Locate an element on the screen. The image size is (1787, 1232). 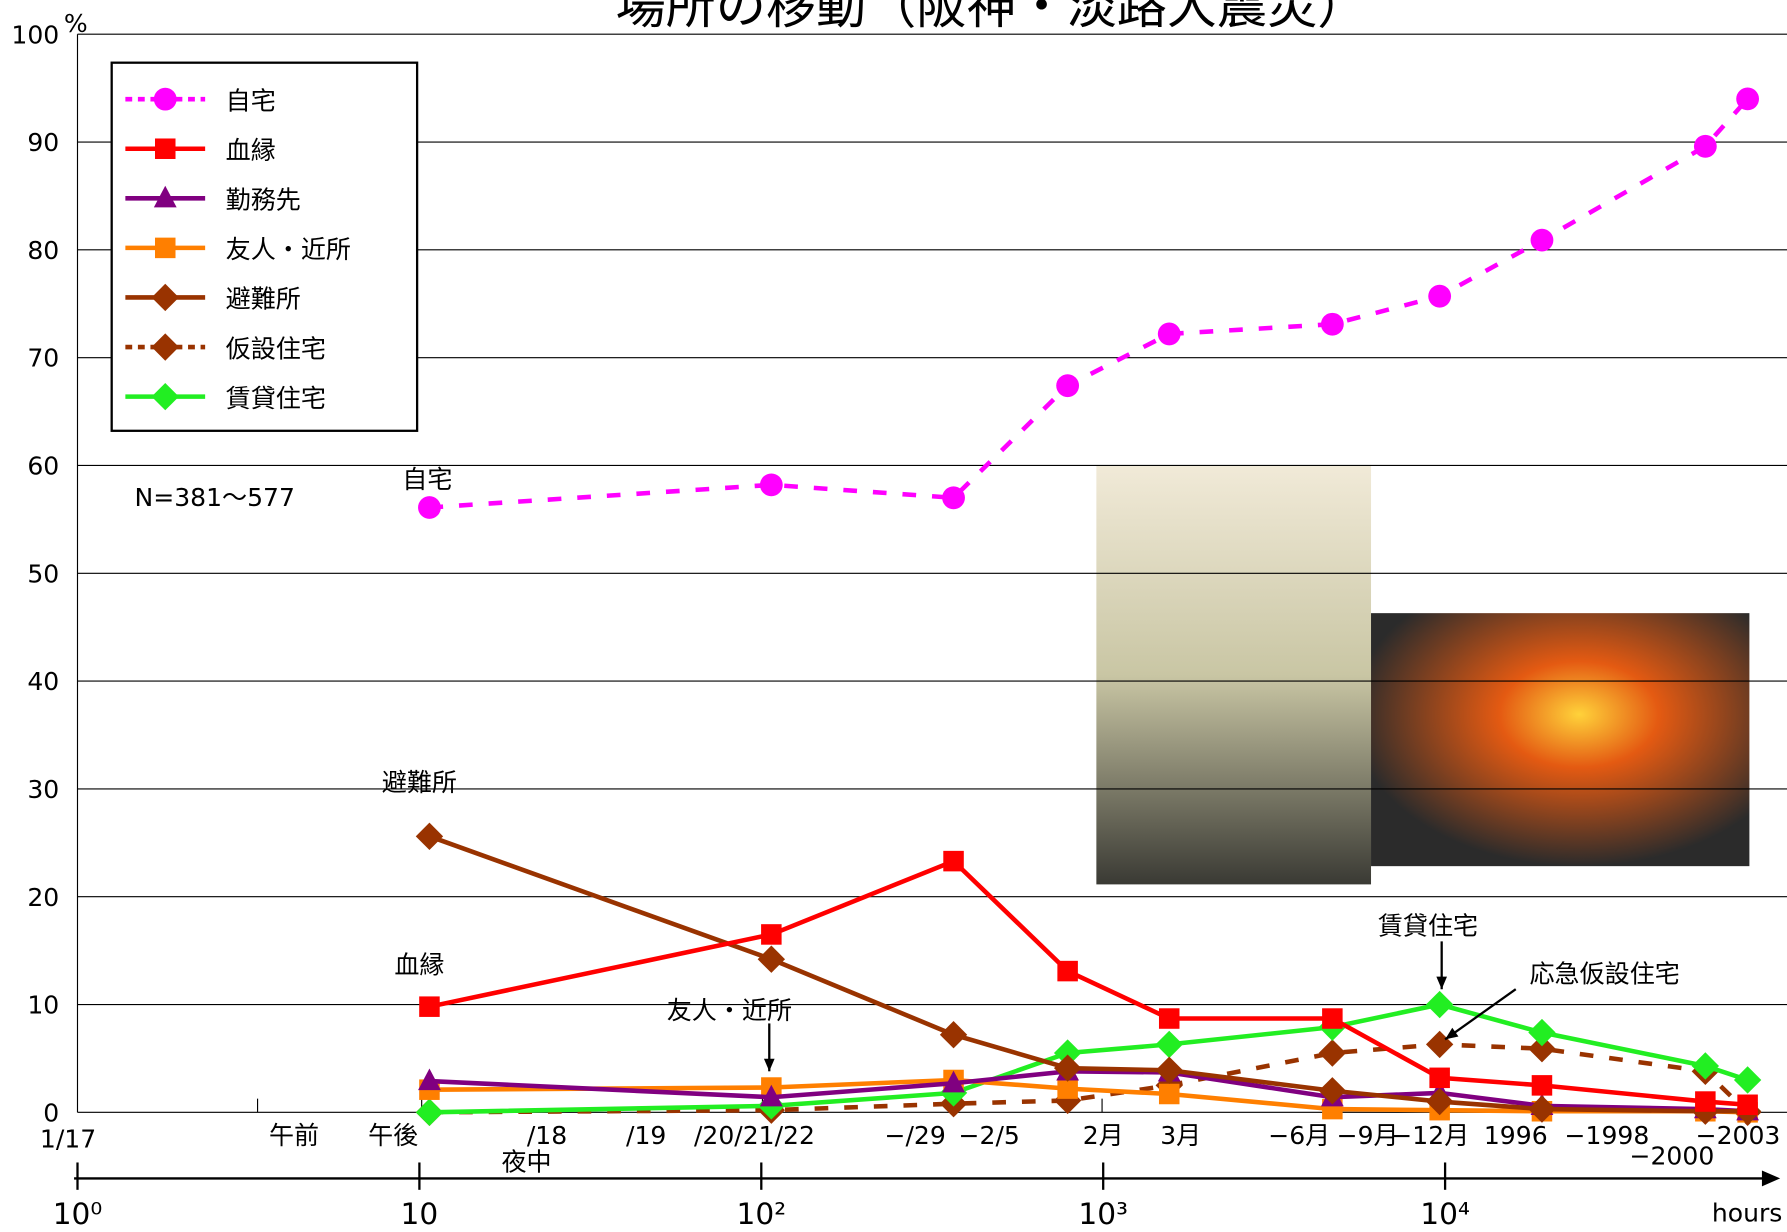
annotation: 避難所 is located at coordinates (419, 782).